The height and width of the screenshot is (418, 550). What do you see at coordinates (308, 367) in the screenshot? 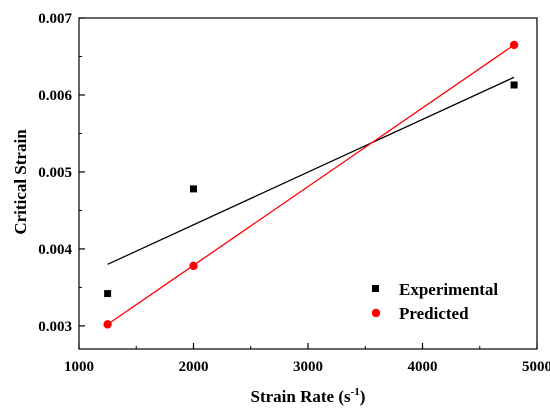
I see `x-tick-label: 3000` at bounding box center [308, 367].